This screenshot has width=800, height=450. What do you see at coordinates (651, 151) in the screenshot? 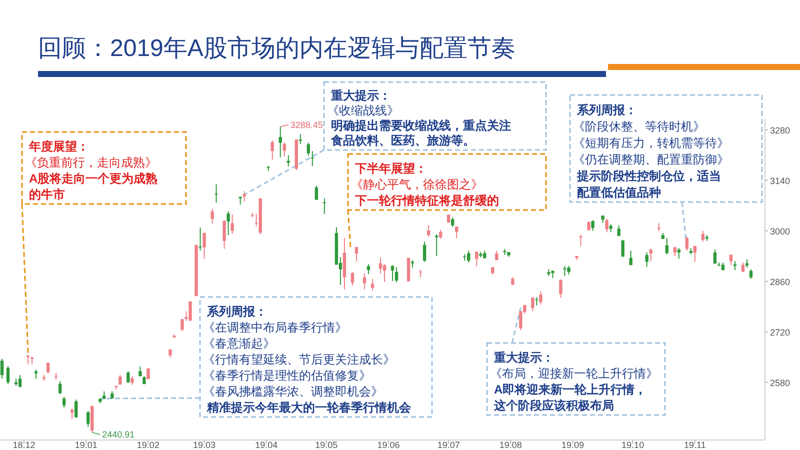
I see `annotation: 系列周报：《阶段休整、等待时机》《短期有压力，转机需等待》《仍在调整期、配置重防御》提示阶段性控制仓位，适当配置低估值品种` at bounding box center [651, 151].